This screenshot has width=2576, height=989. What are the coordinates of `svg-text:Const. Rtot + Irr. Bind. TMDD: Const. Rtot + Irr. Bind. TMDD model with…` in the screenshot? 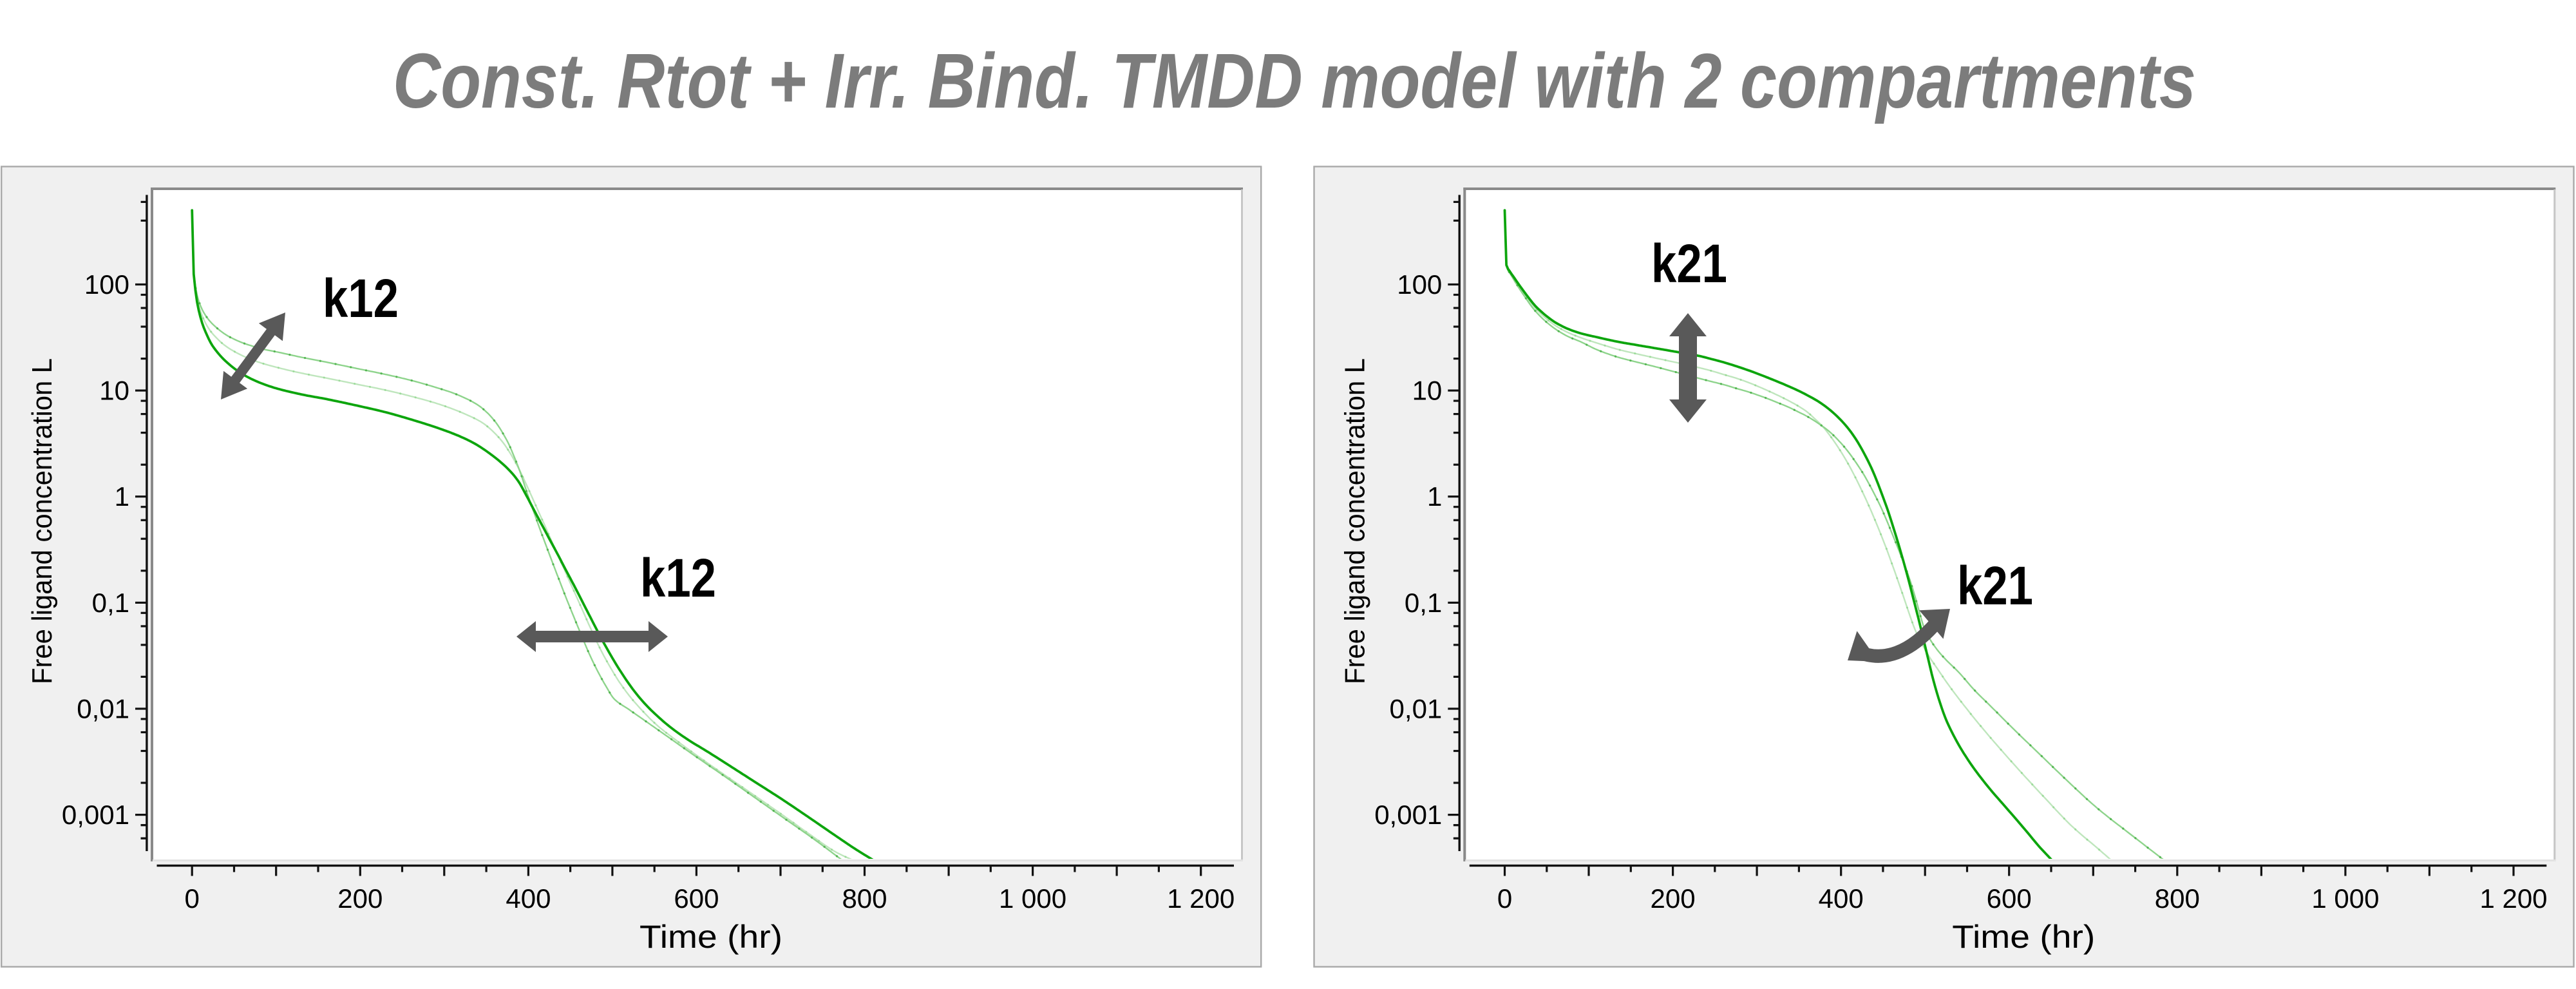 It's located at (1294, 81).